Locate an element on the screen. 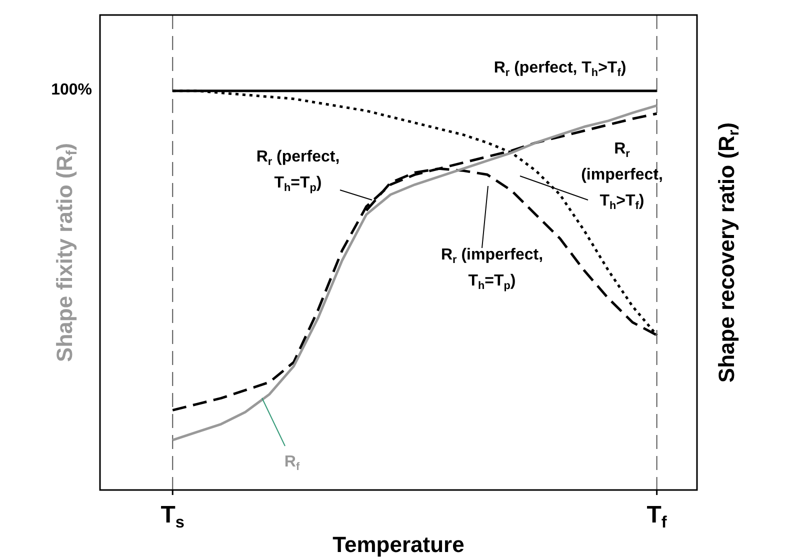 The height and width of the screenshot is (559, 790). y-axis-title: Shape fixity ratio (Rf) is located at coordinates (66, 252).